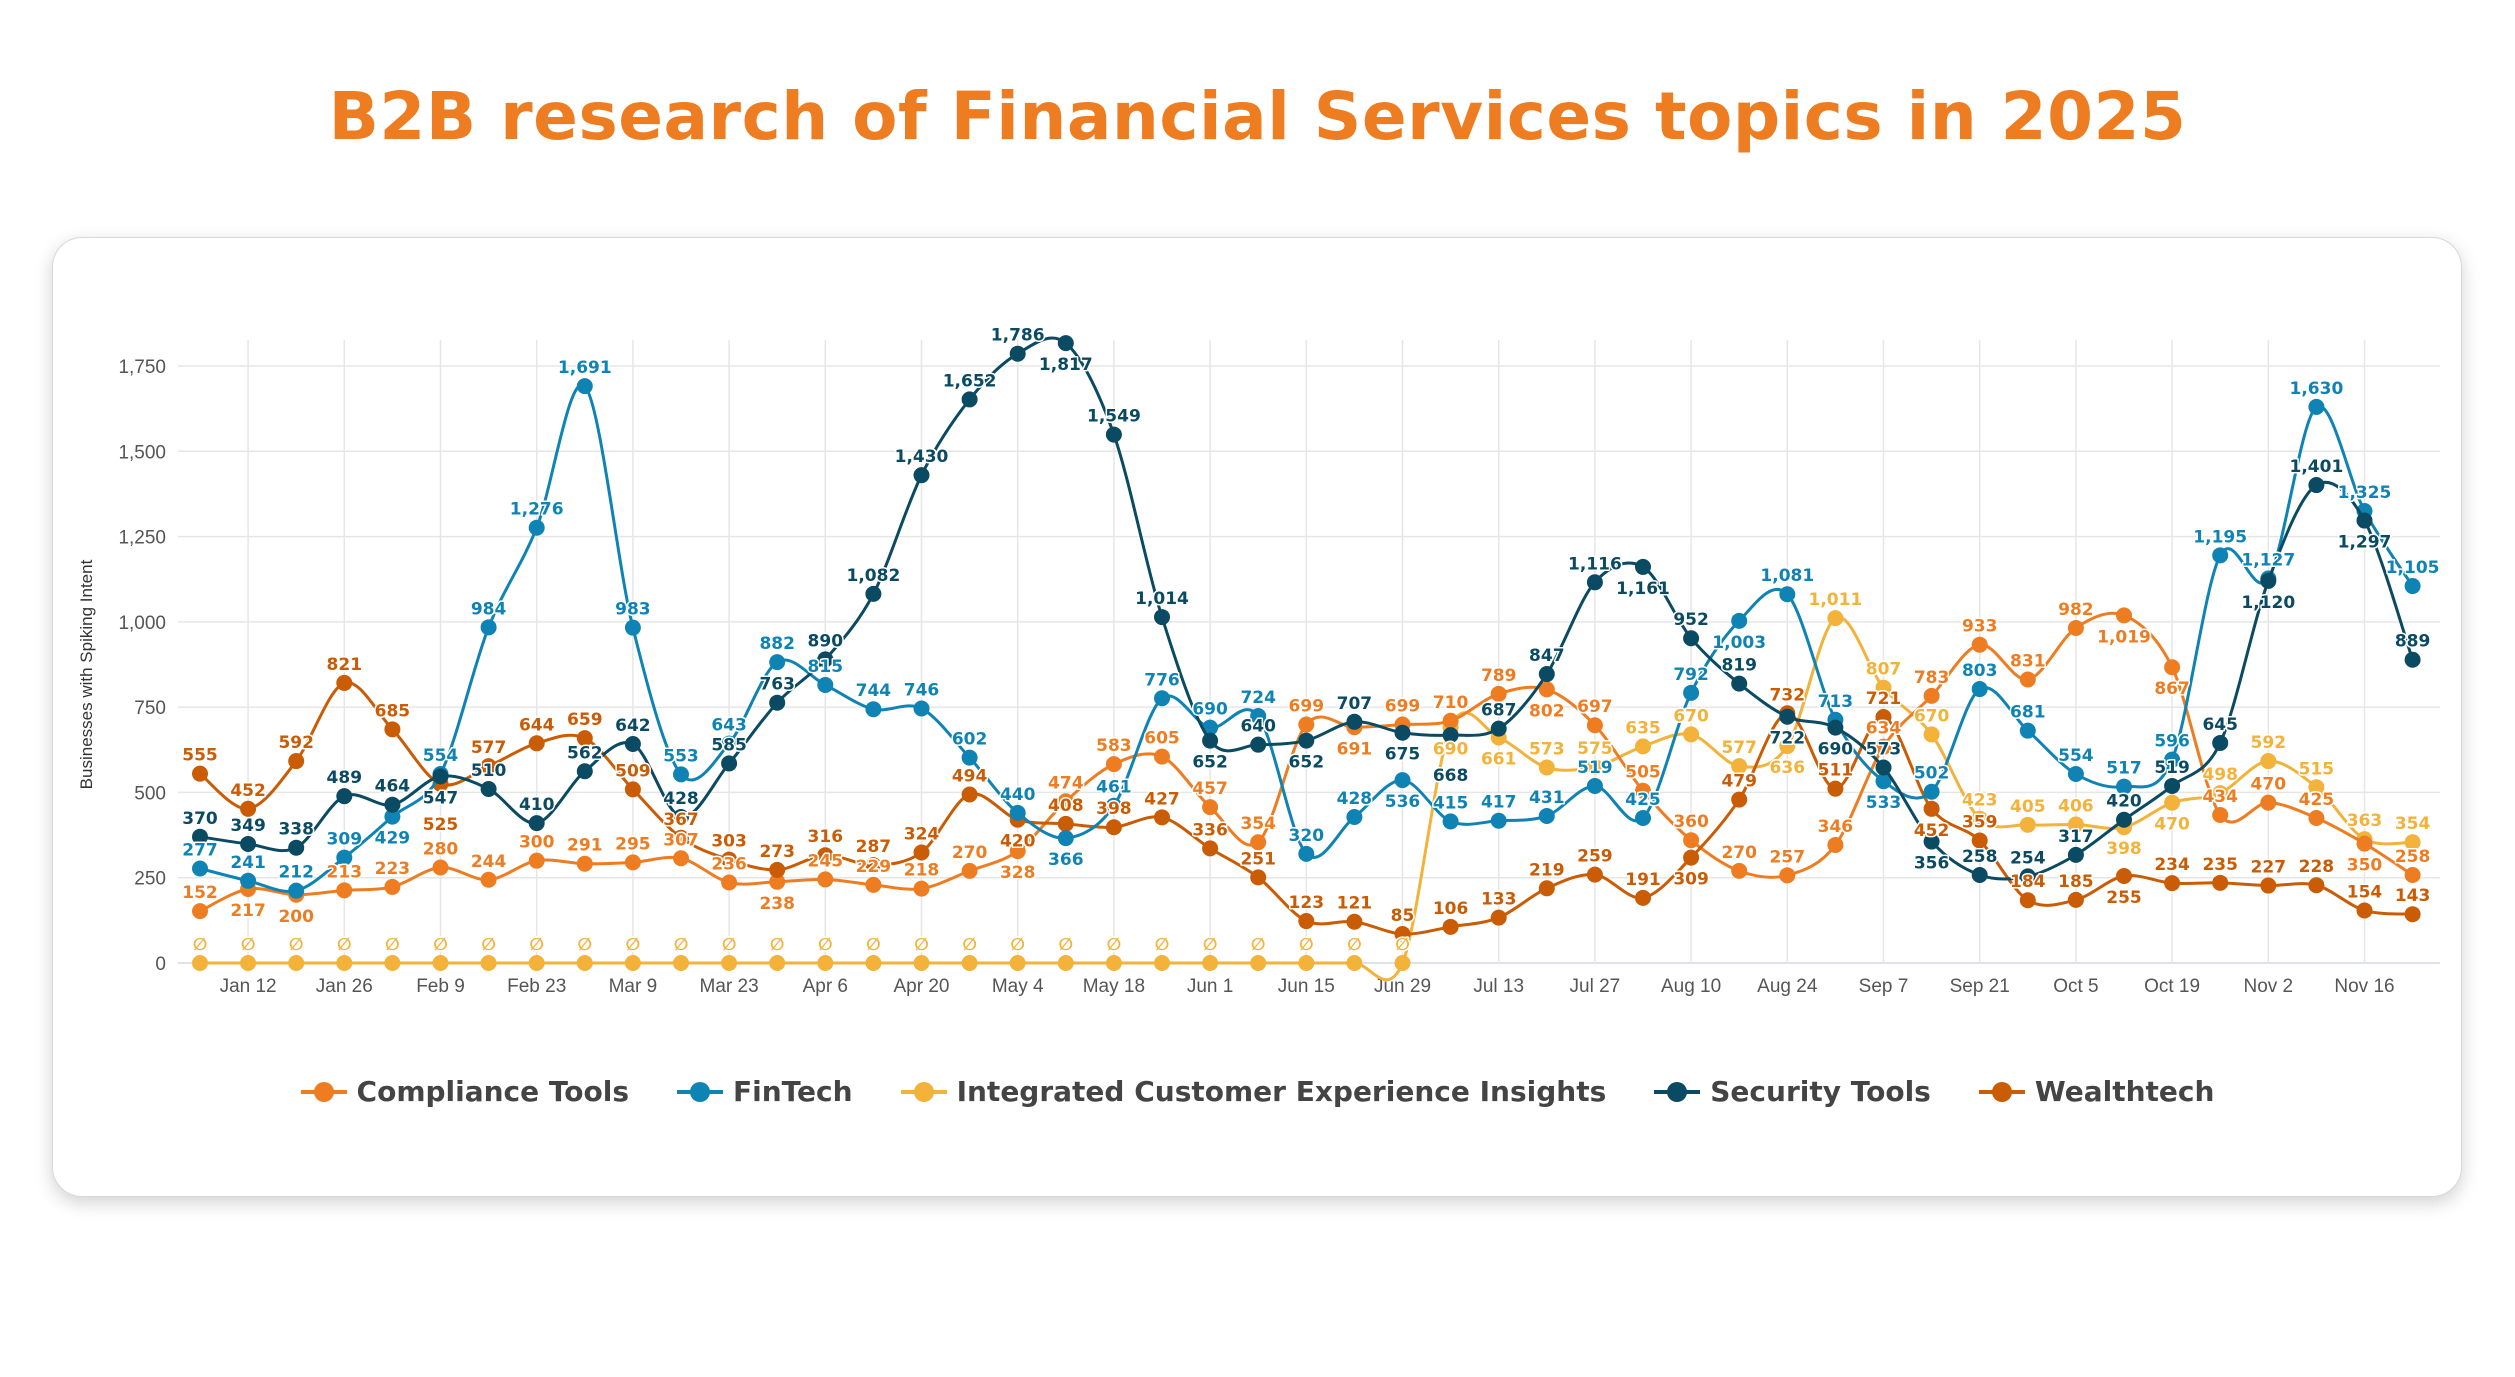  Describe the element at coordinates (441, 849) in the screenshot. I see `compliance-tools-data-label: 280` at that location.